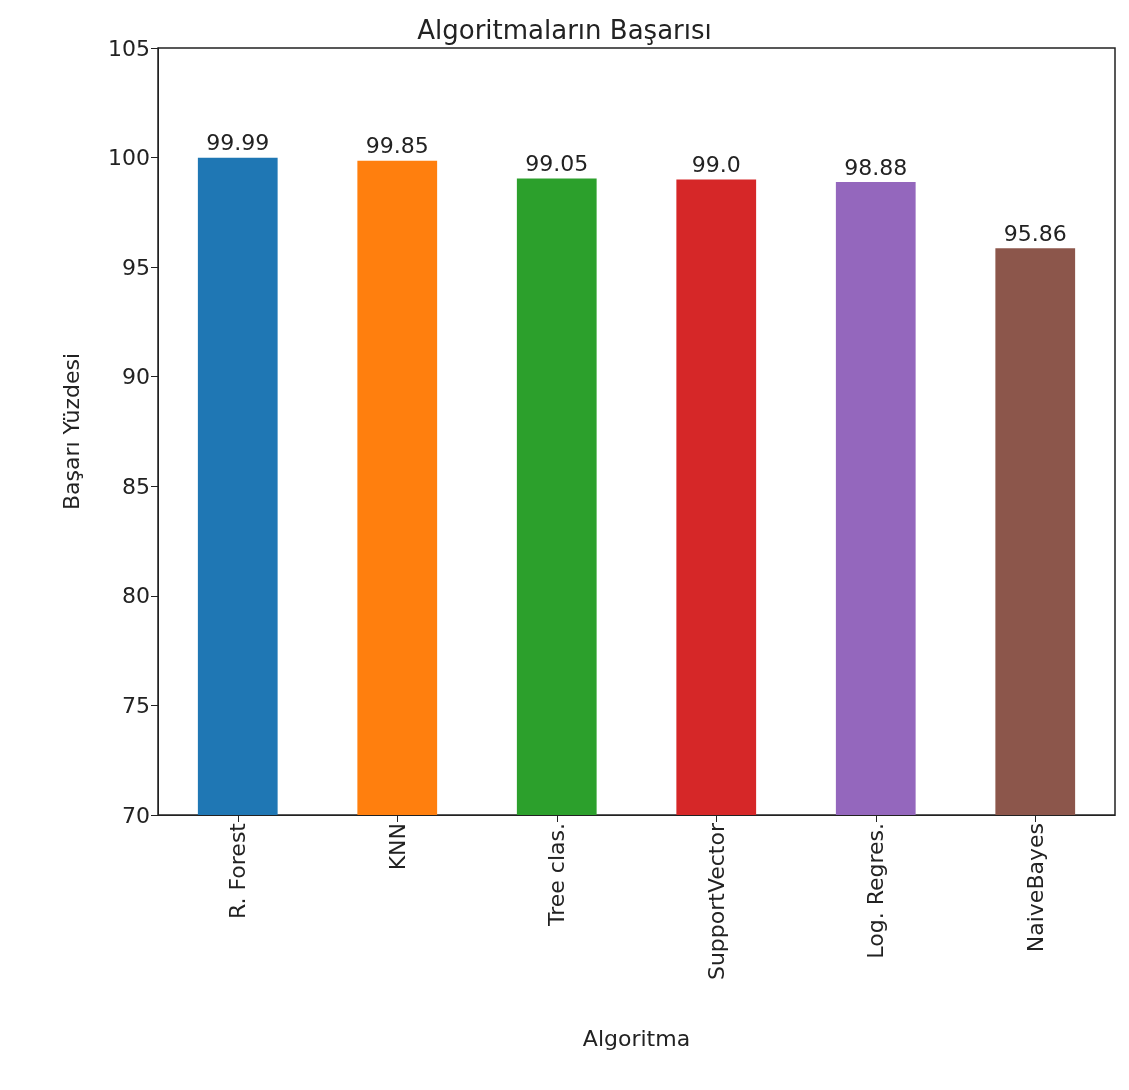 Image resolution: width=1129 pixels, height=1090 pixels. Describe the element at coordinates (1035, 233) in the screenshot. I see `data-label: 95.86` at that location.